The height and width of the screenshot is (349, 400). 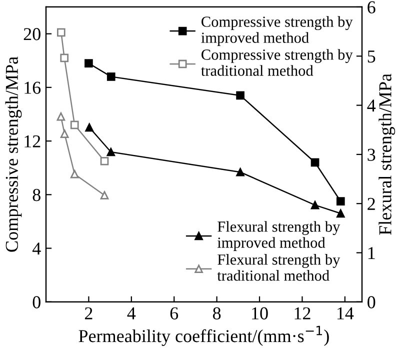 I want to click on y2-axis-title: Flexural strength/MPa, so click(x=387, y=154).